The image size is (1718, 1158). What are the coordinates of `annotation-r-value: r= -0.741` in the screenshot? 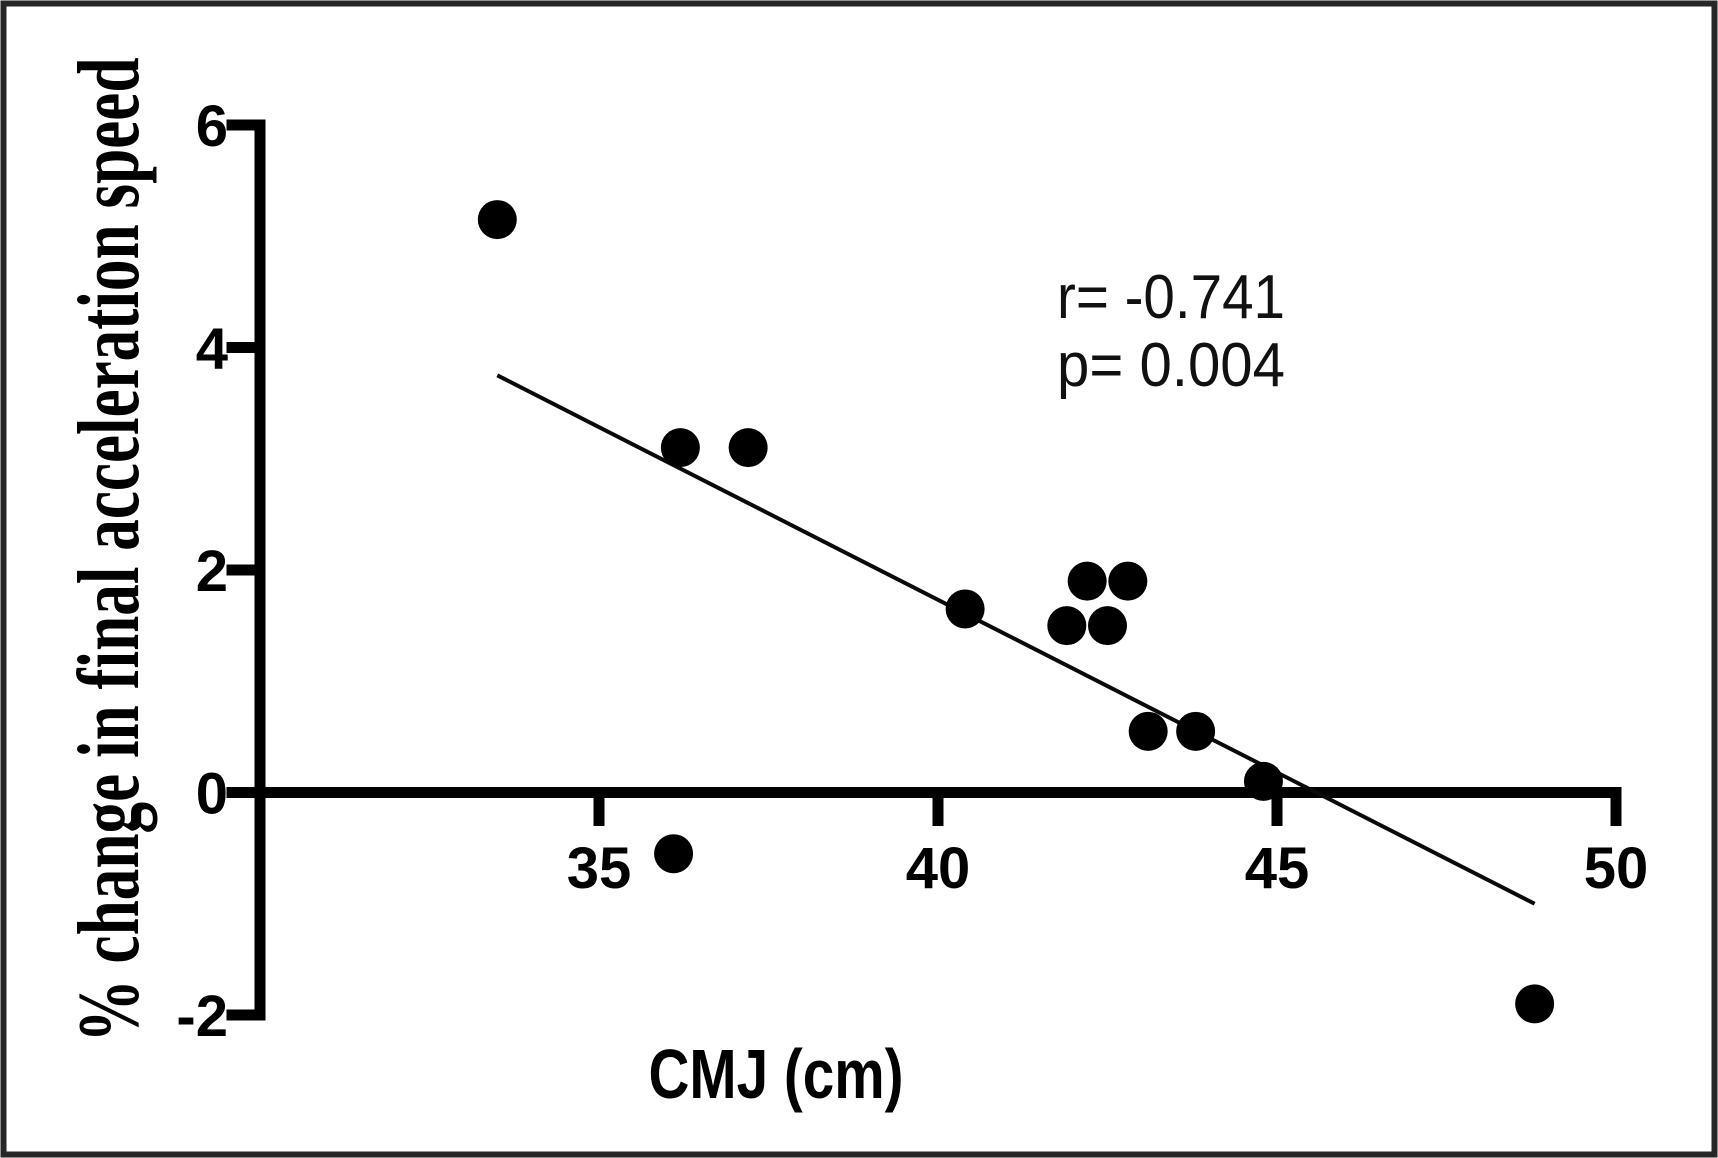 It's located at (1171, 297).